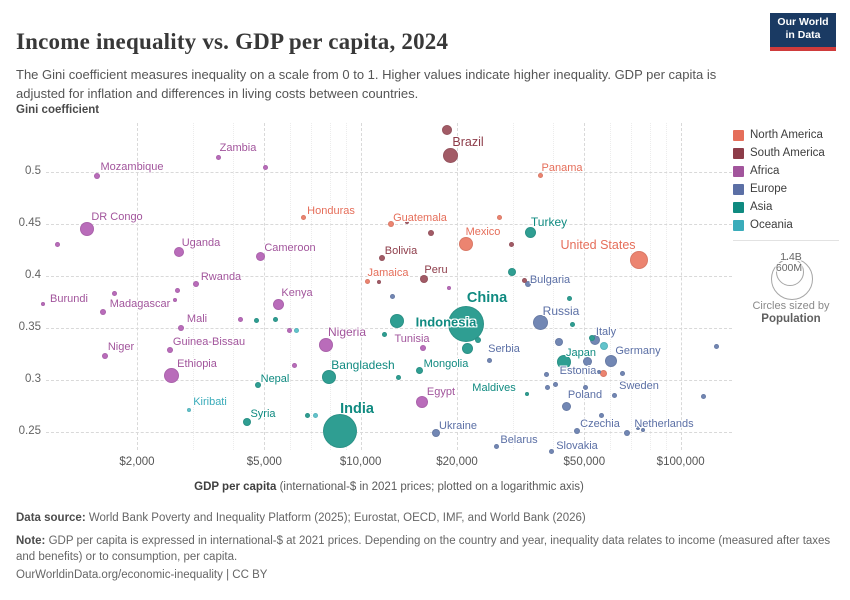 This screenshot has width=850, height=600. What do you see at coordinates (368, 281) in the screenshot?
I see `data-point-jamaica` at bounding box center [368, 281].